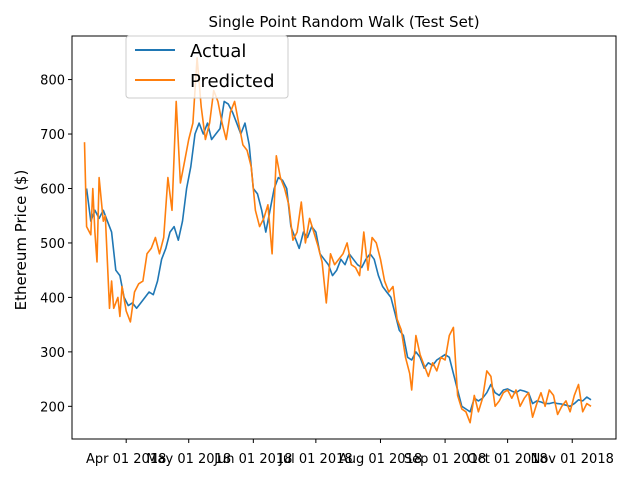 The height and width of the screenshot is (480, 640). Describe the element at coordinates (380, 459) in the screenshot. I see `x-tick-label: Aug 01 2018` at that location.